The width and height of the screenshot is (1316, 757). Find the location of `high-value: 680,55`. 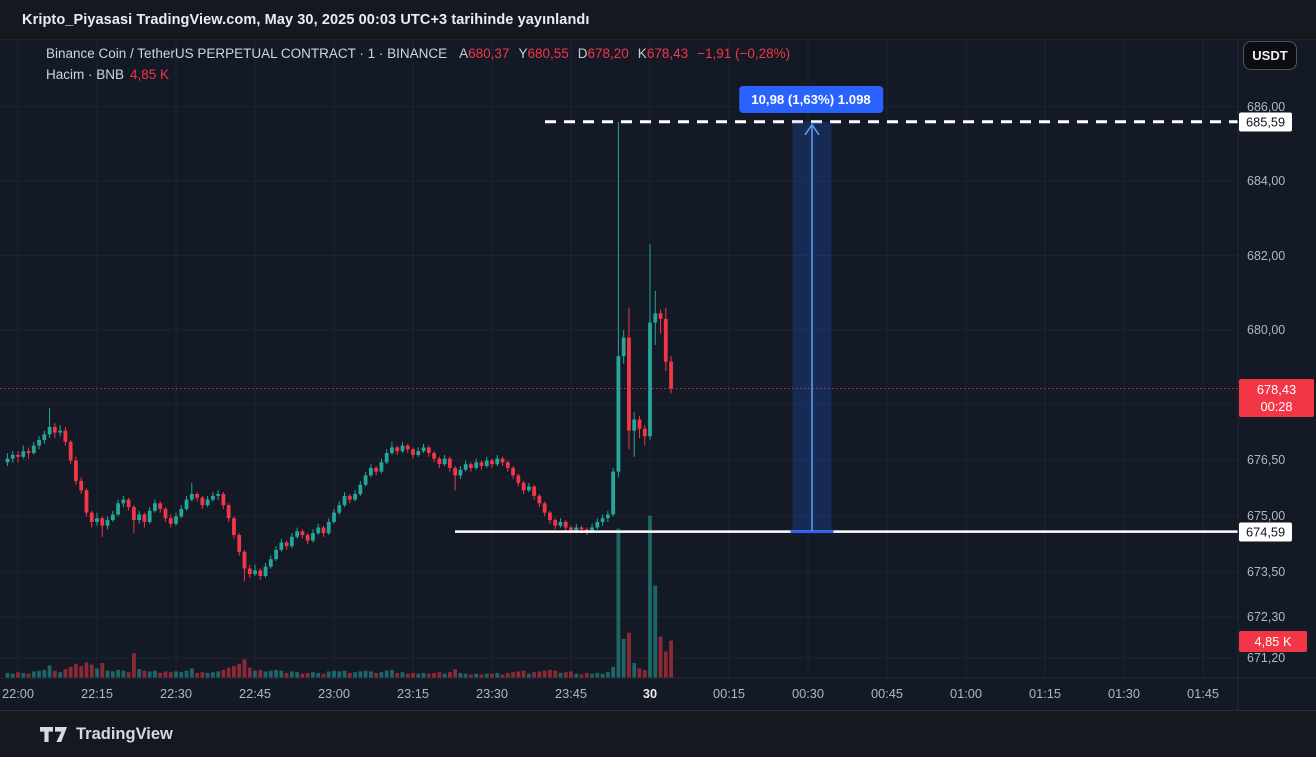

high-value: 680,55 is located at coordinates (548, 53).